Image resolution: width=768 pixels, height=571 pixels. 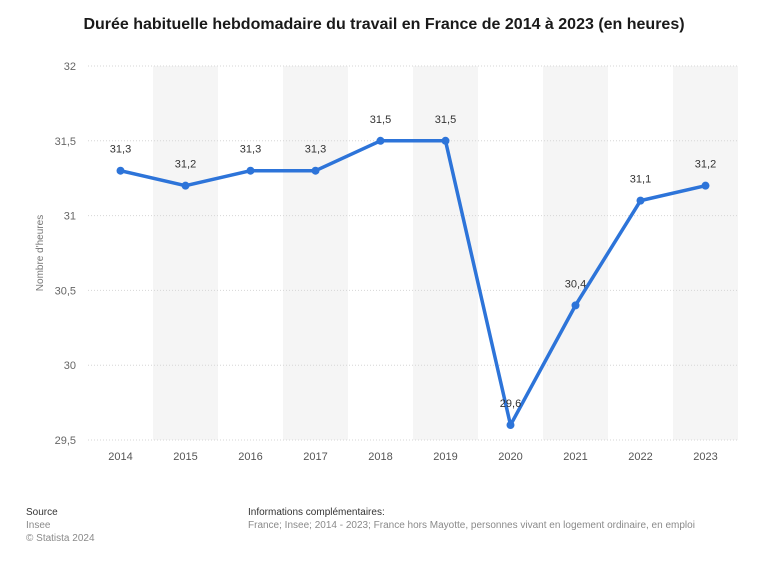 What do you see at coordinates (250, 457) in the screenshot?
I see `x-tick-label: 2016` at bounding box center [250, 457].